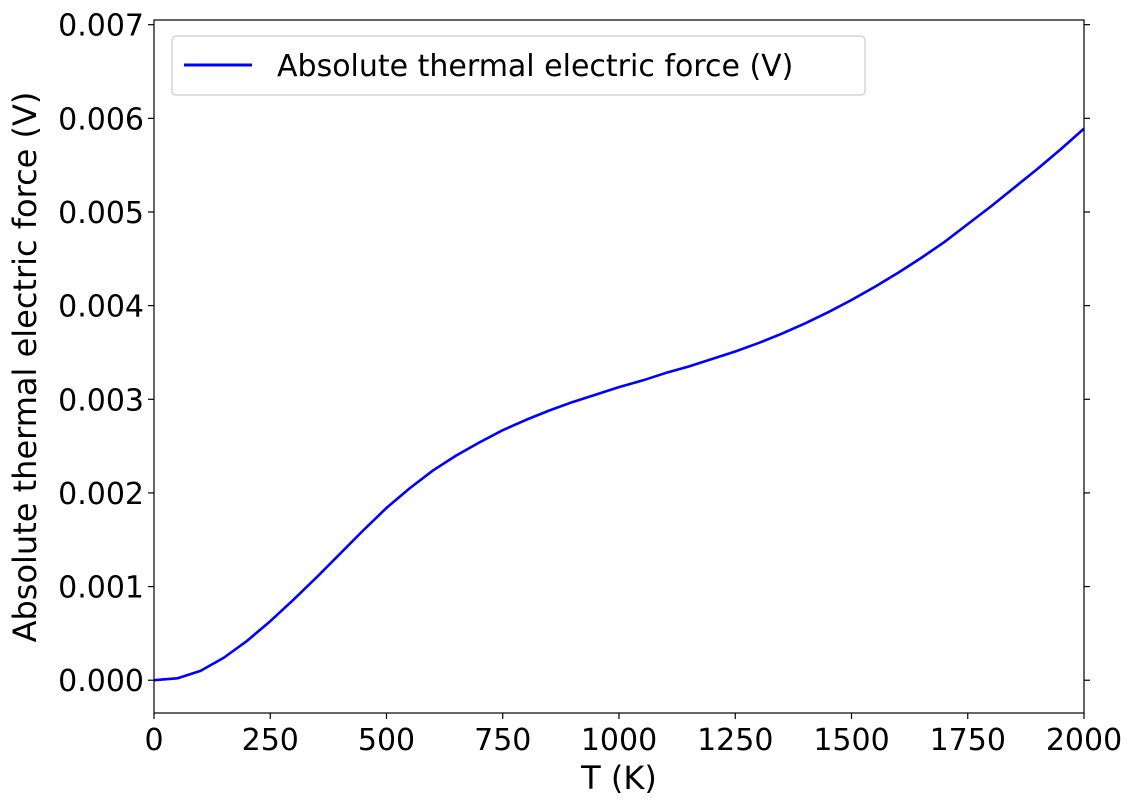 The height and width of the screenshot is (804, 1136). Describe the element at coordinates (101, 400) in the screenshot. I see `y-tick-label: 0.003` at that location.